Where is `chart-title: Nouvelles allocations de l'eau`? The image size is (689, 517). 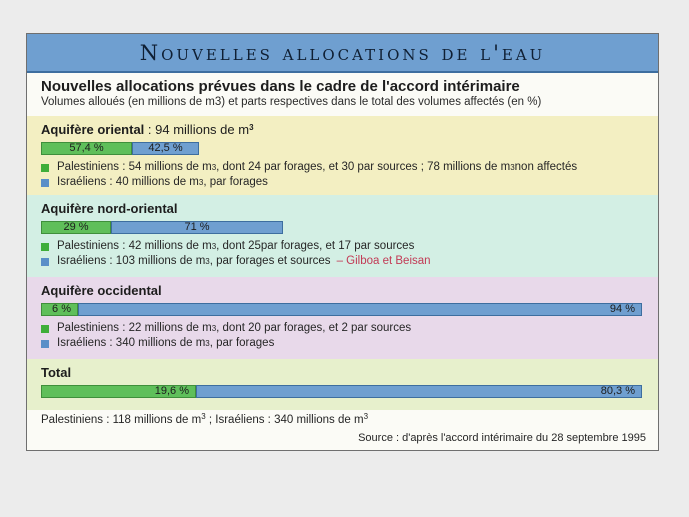
chart-title: Nouvelles allocations de l'eau is located at coordinates (342, 52).